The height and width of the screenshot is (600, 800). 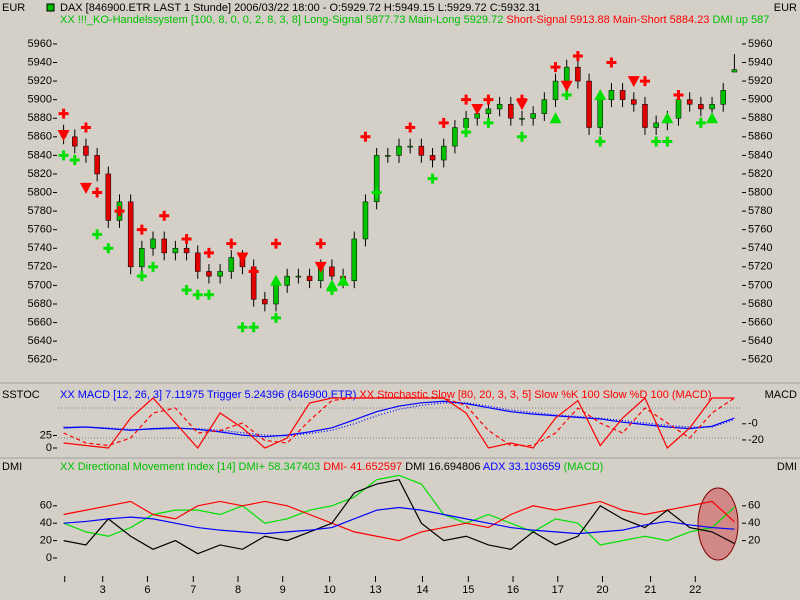 I want to click on x-tick-label: 6, so click(x=147, y=590).